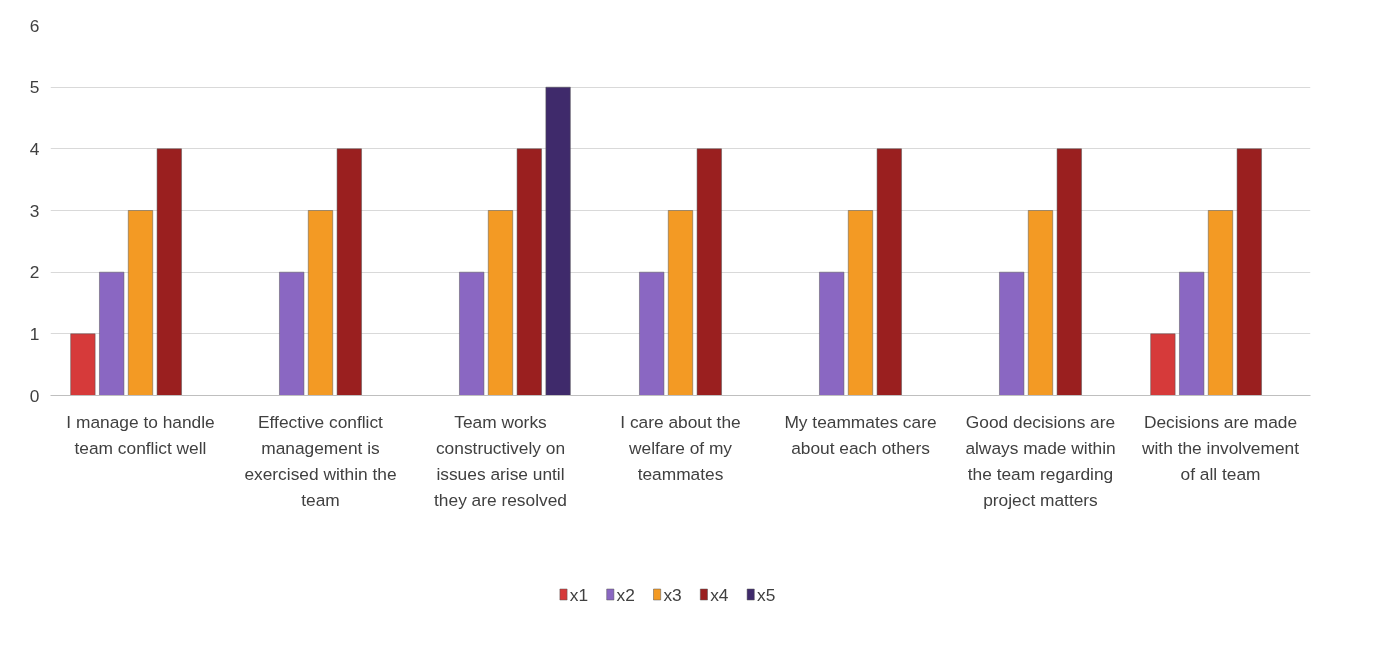  Describe the element at coordinates (34, 333) in the screenshot. I see `y-tick-label: 1` at that location.